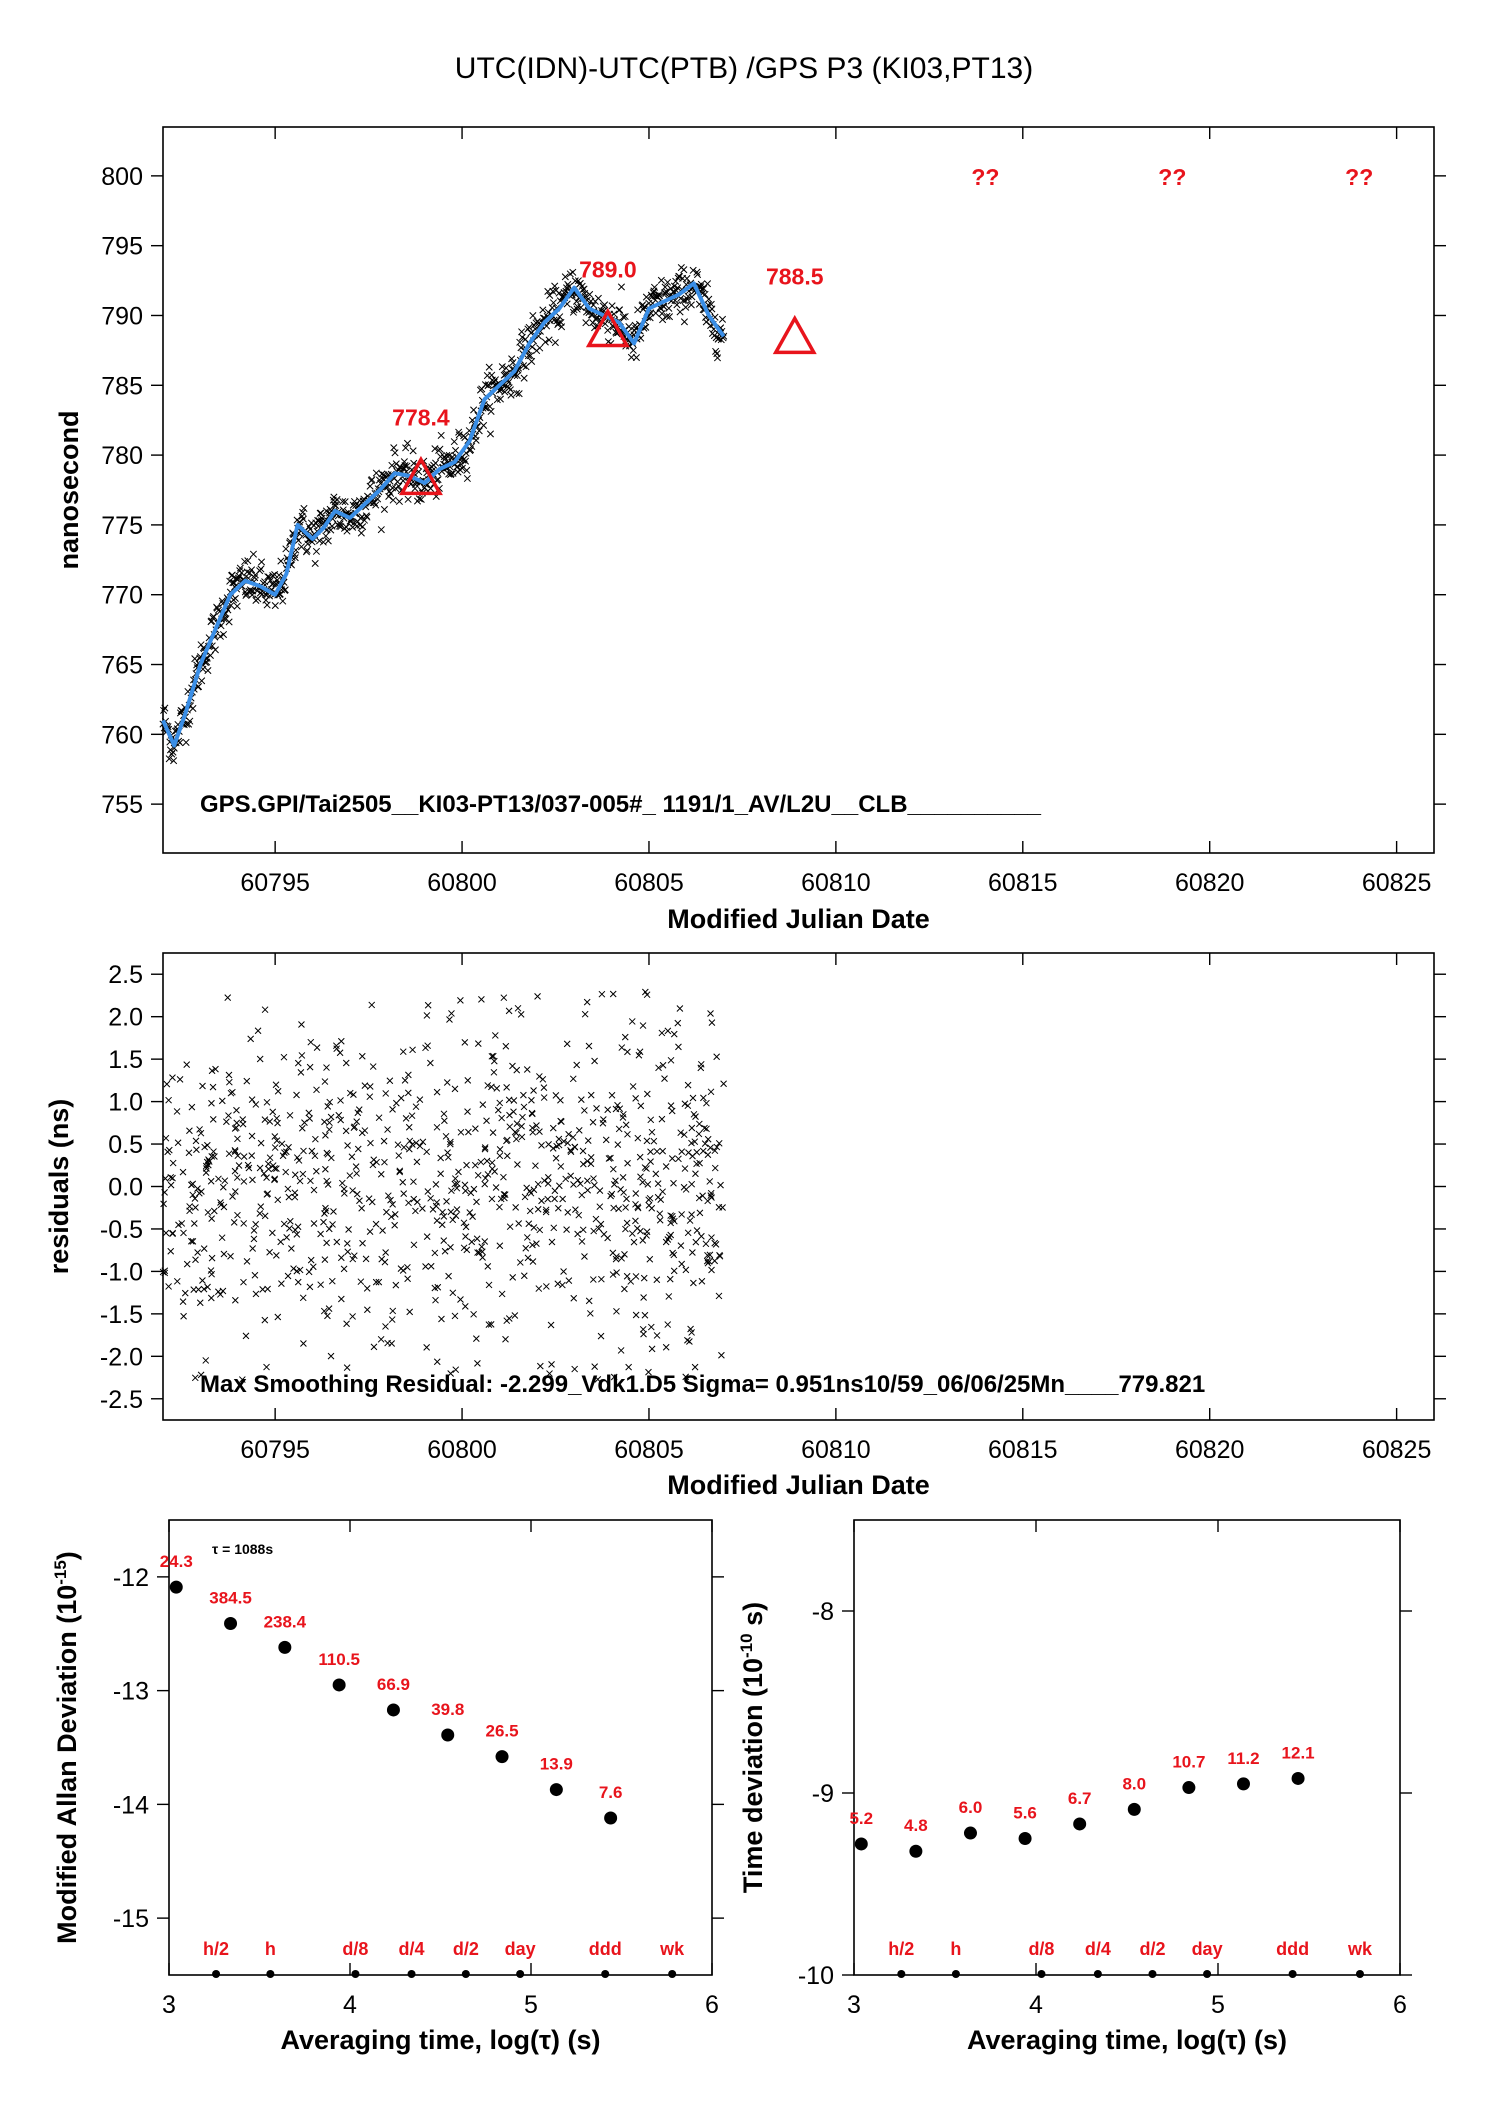 Image resolution: width=1488 pixels, height=2105 pixels. I want to click on residual-y-tick-label: -2.5, so click(121, 1400).